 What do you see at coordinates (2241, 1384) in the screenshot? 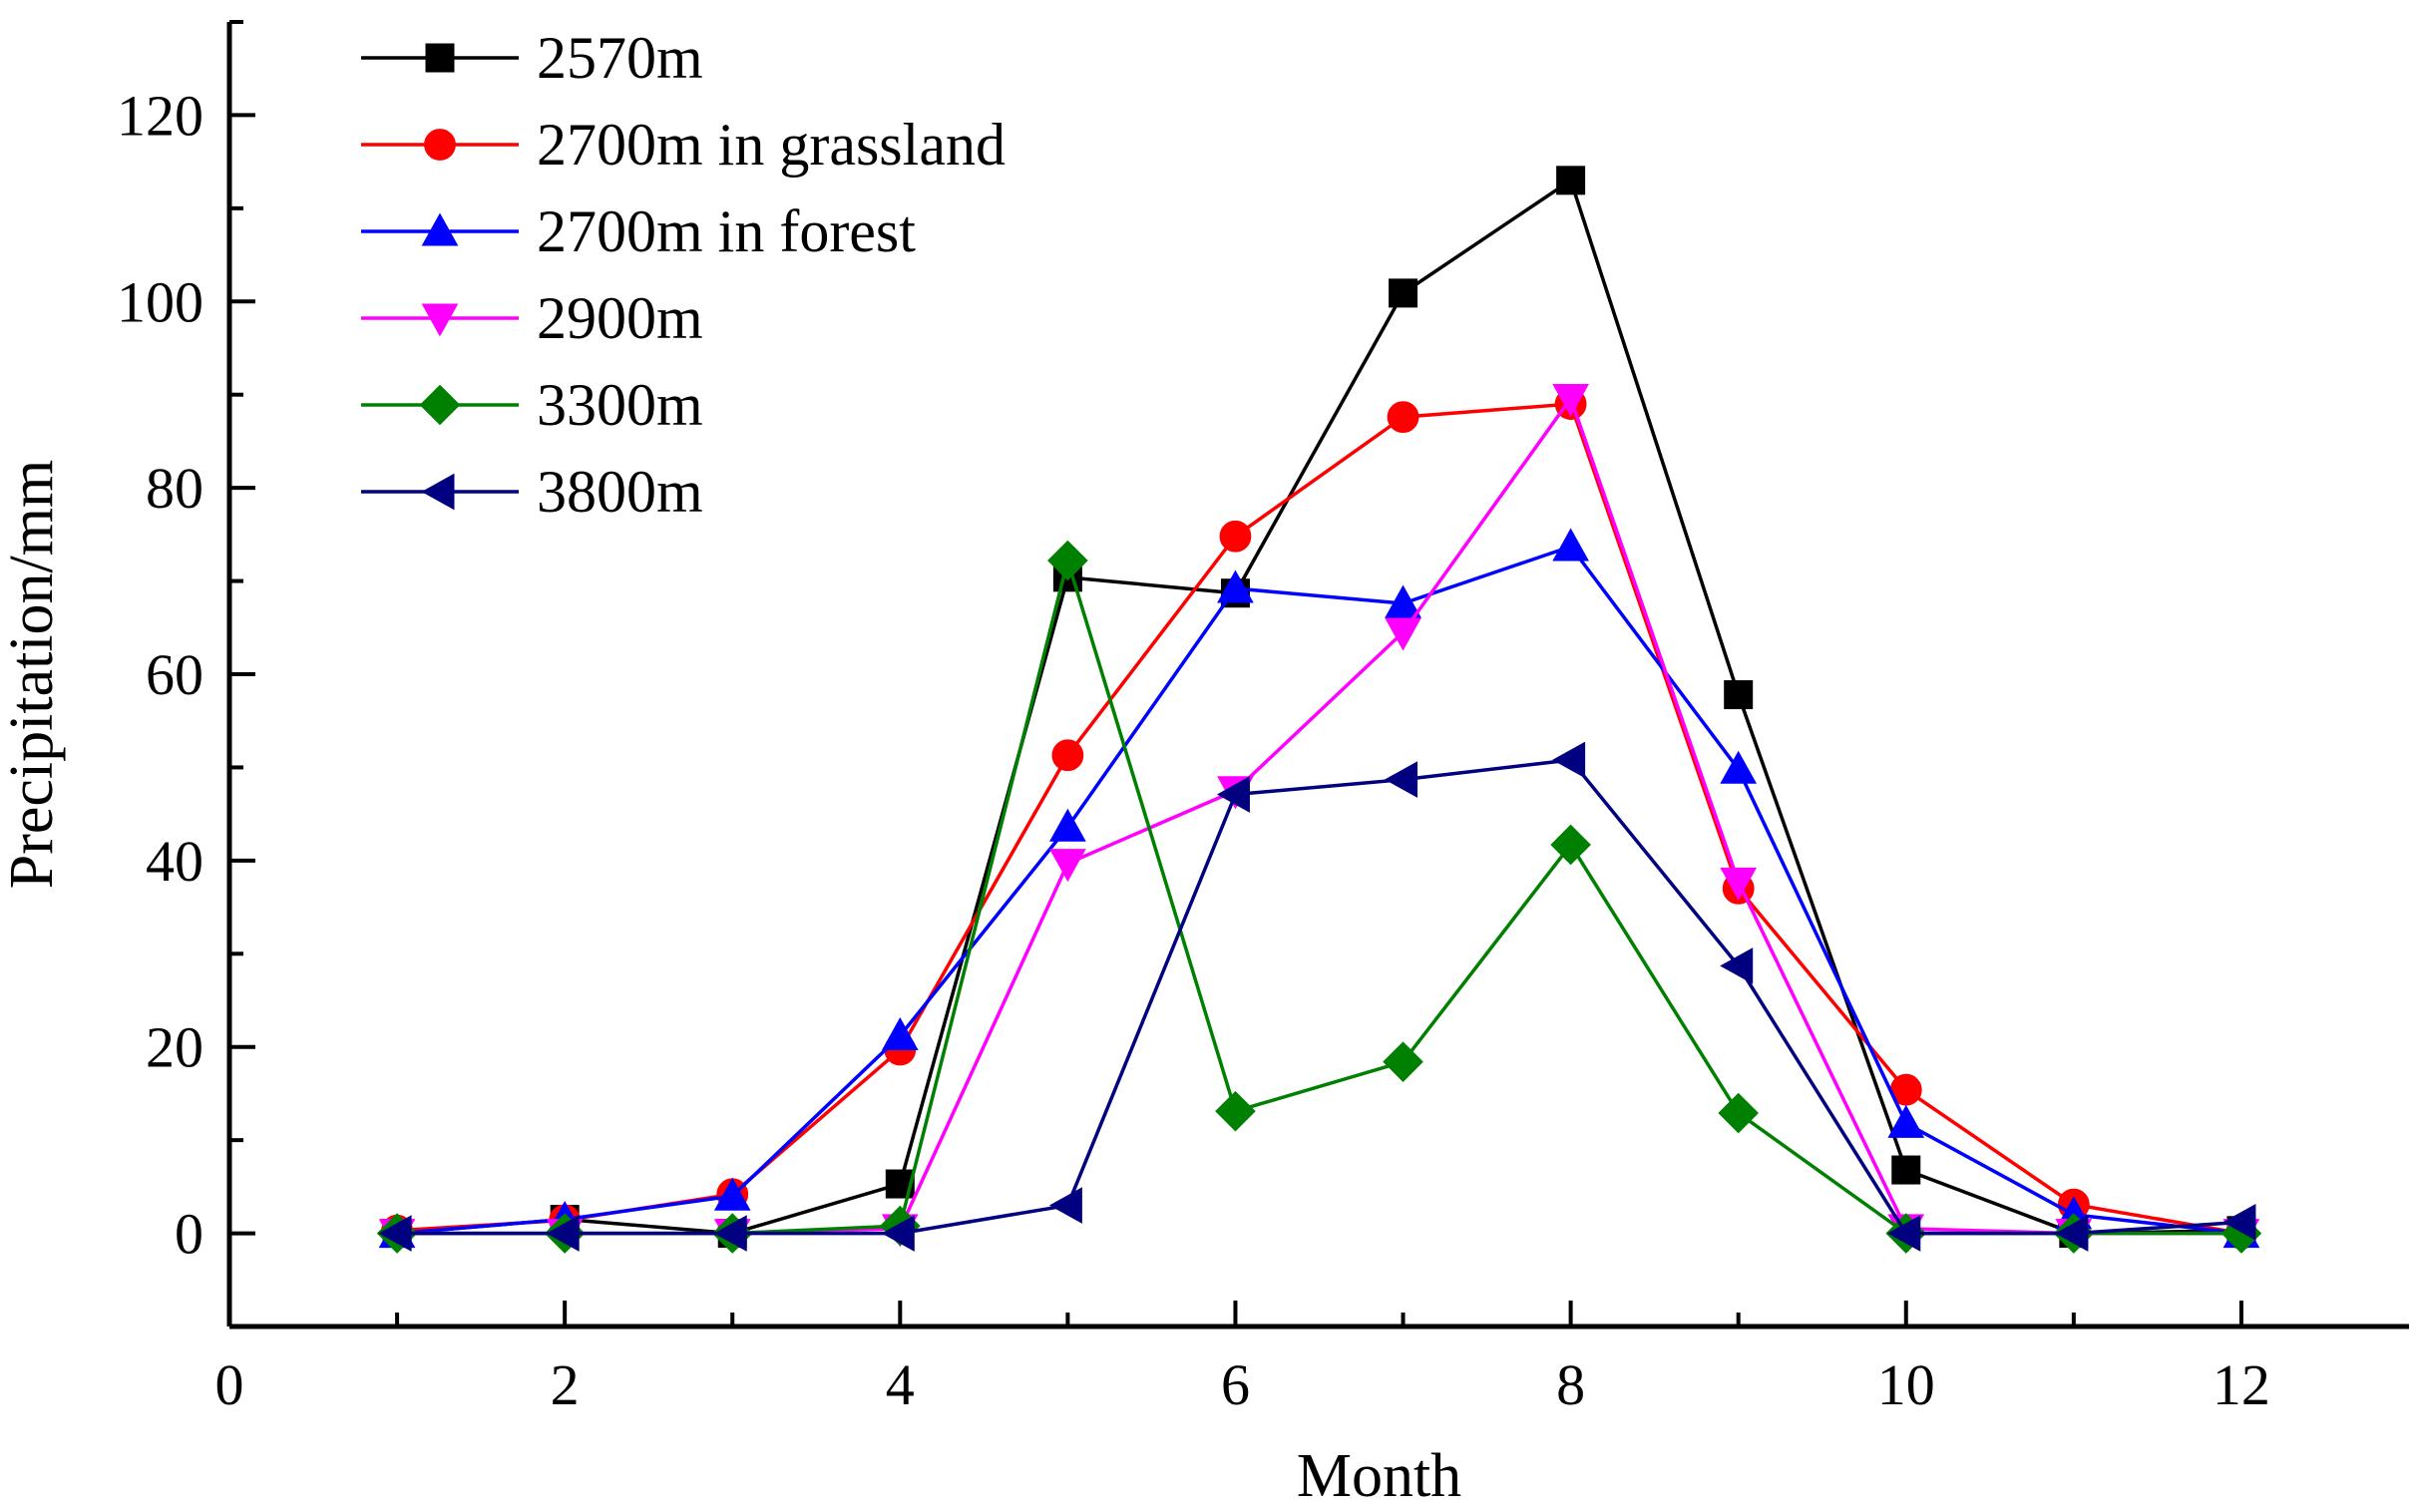
I see `x-tick-label: 12` at bounding box center [2241, 1384].